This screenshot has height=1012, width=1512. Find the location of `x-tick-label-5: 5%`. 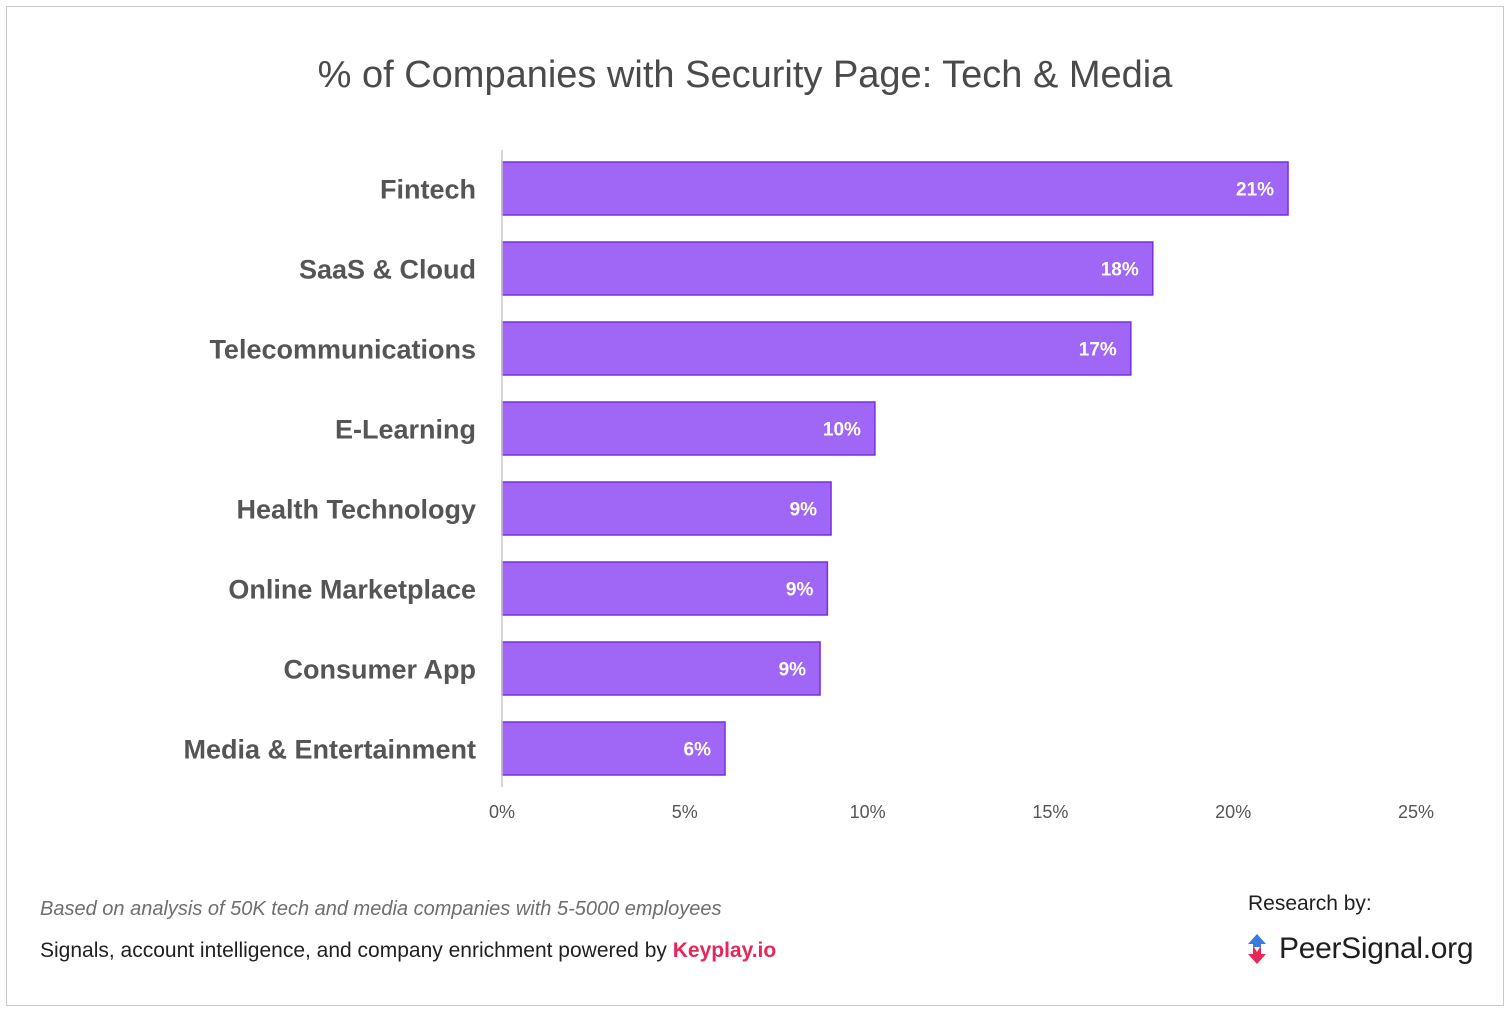

x-tick-label-5: 5% is located at coordinates (685, 812).